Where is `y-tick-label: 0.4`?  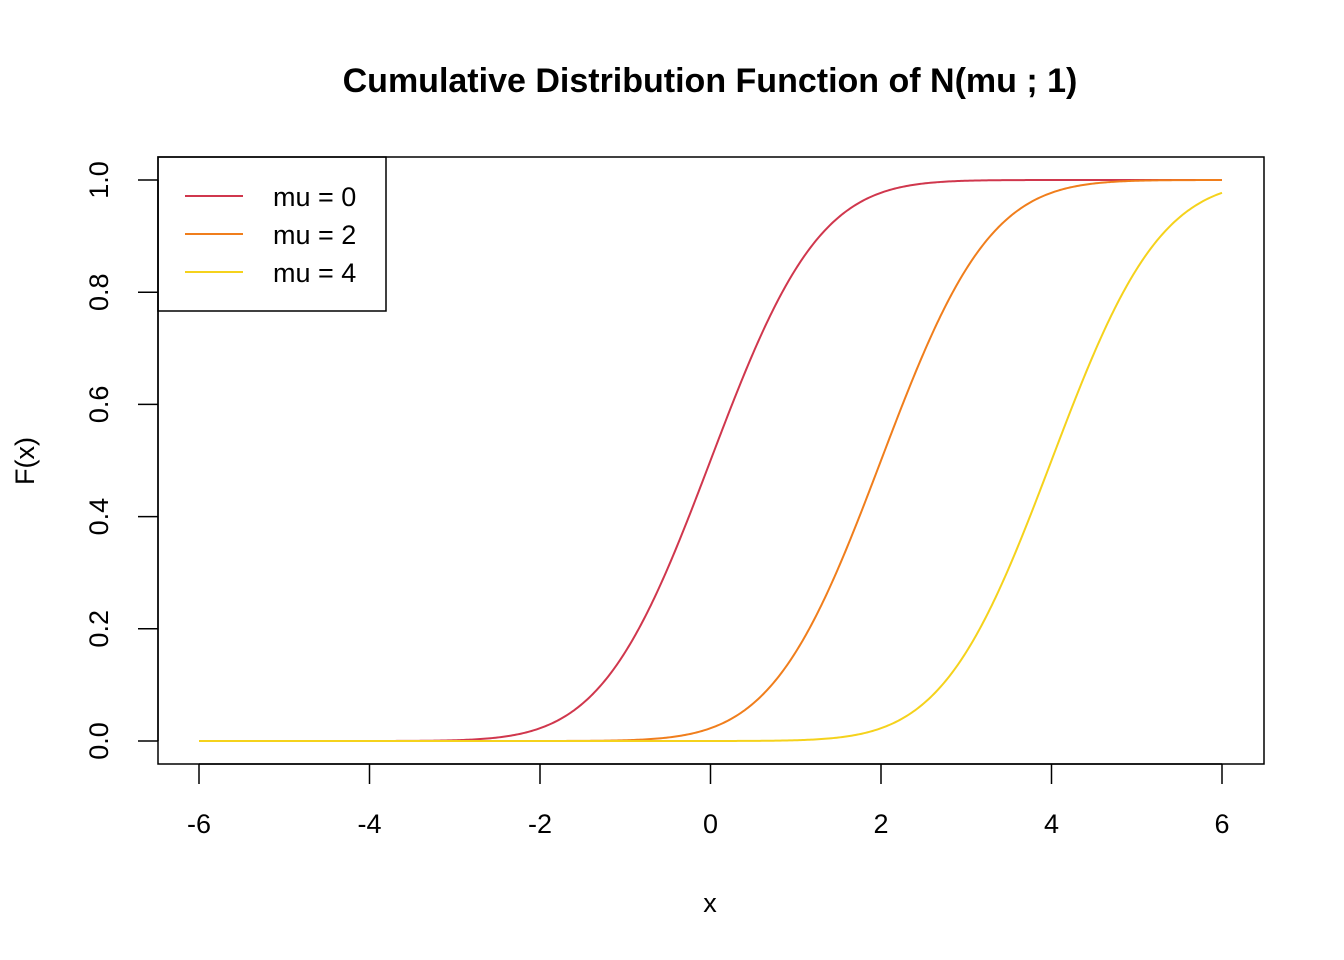
y-tick-label: 0.4 is located at coordinates (99, 517).